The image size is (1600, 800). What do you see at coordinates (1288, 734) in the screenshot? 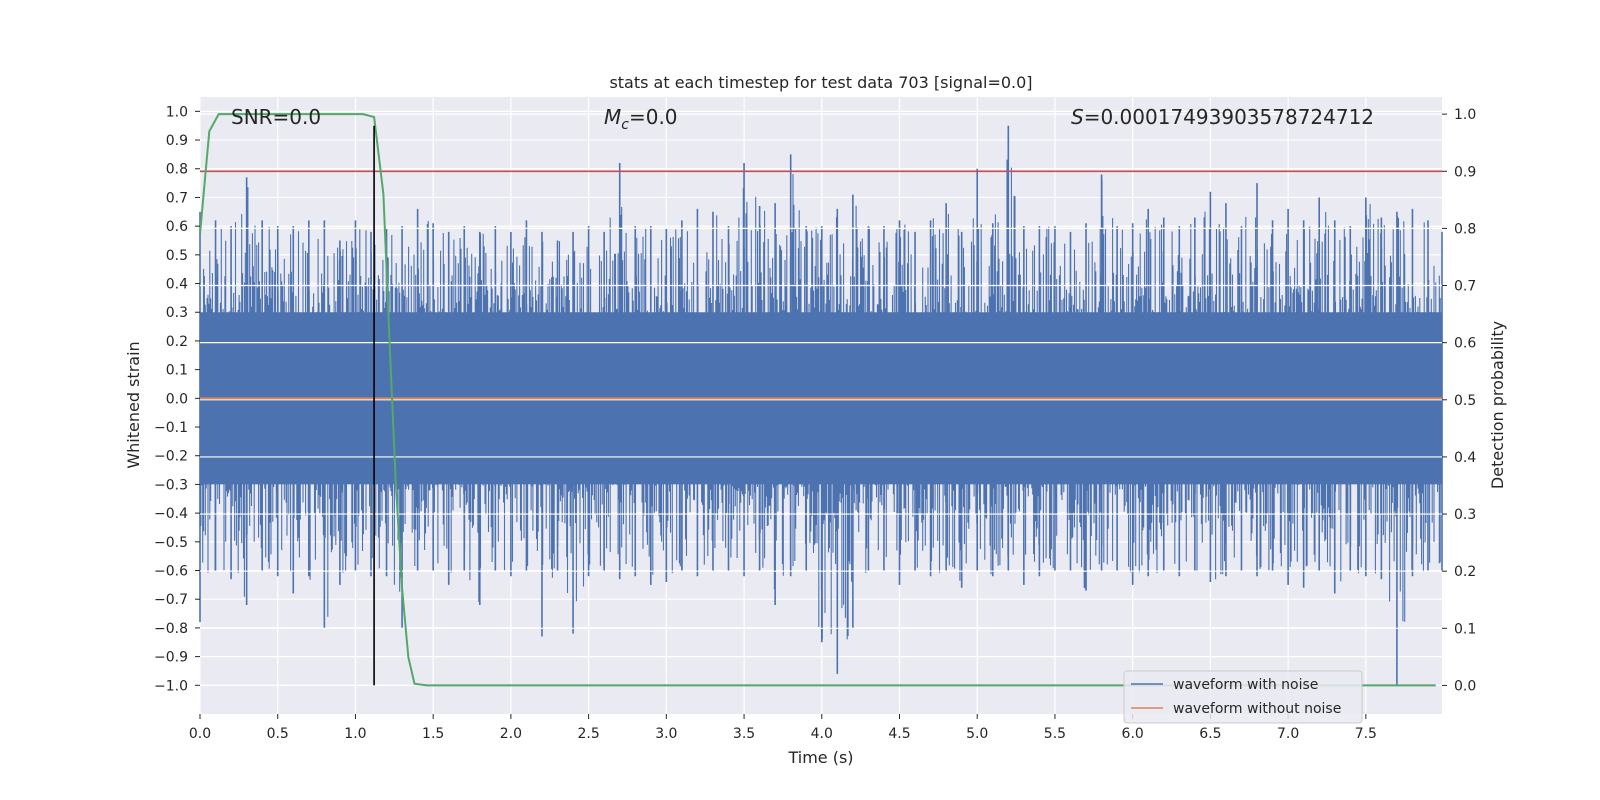
I see `x-tick-label: 7.0` at bounding box center [1288, 734].